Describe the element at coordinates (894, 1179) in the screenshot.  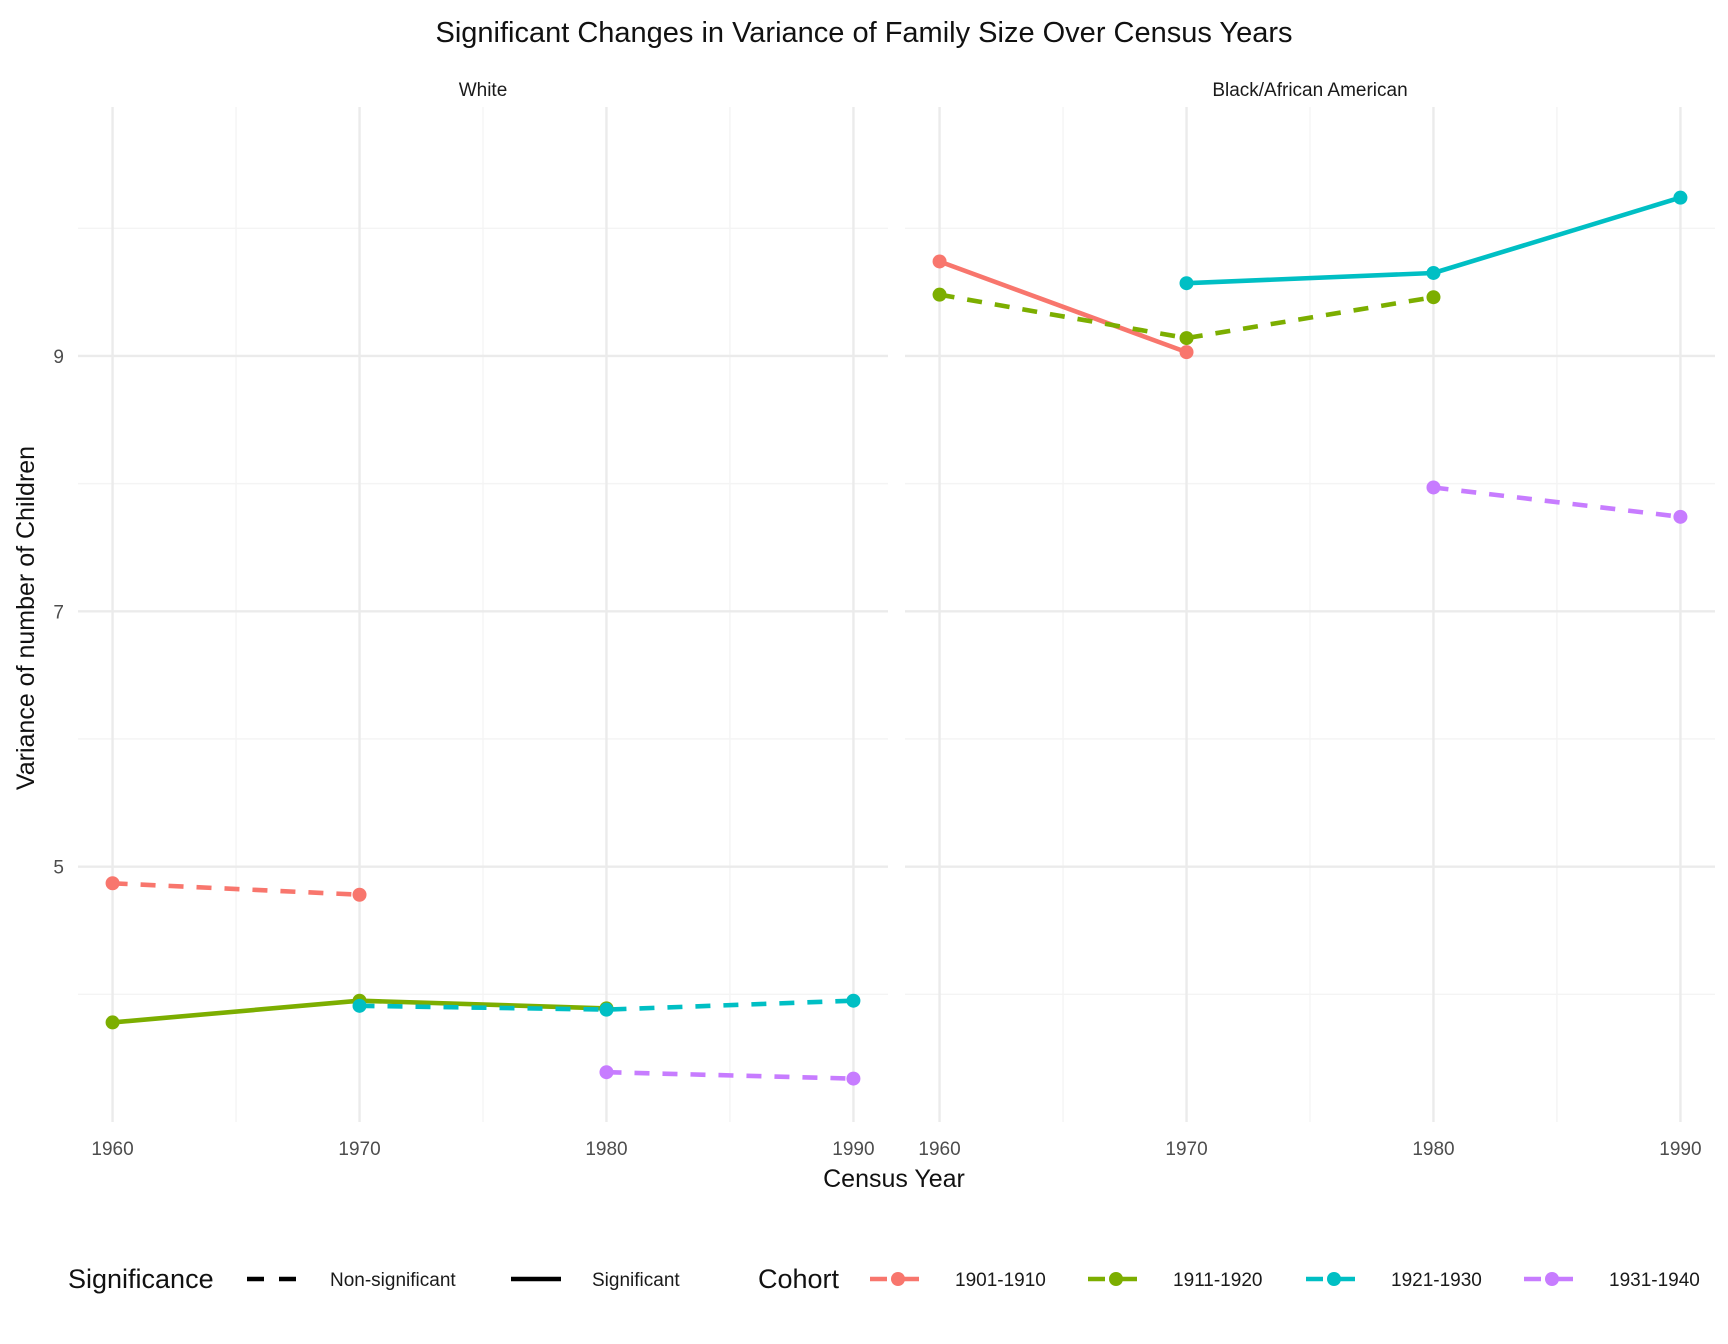
I see `x-axis-label: Census Year` at that location.